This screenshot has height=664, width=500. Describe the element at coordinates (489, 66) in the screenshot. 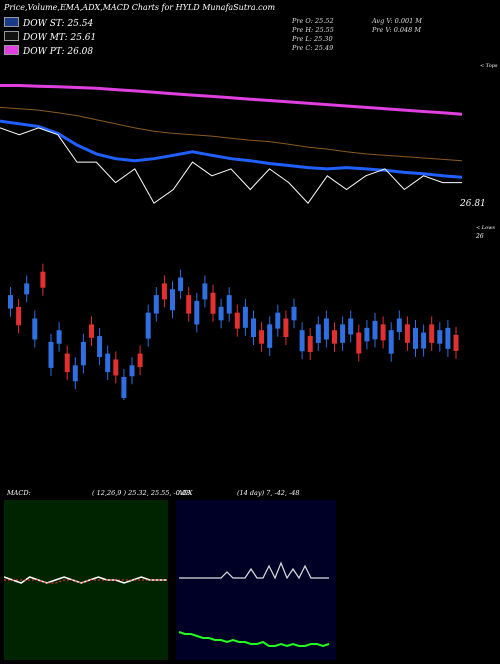

I see `tops-label: < Tops` at that location.